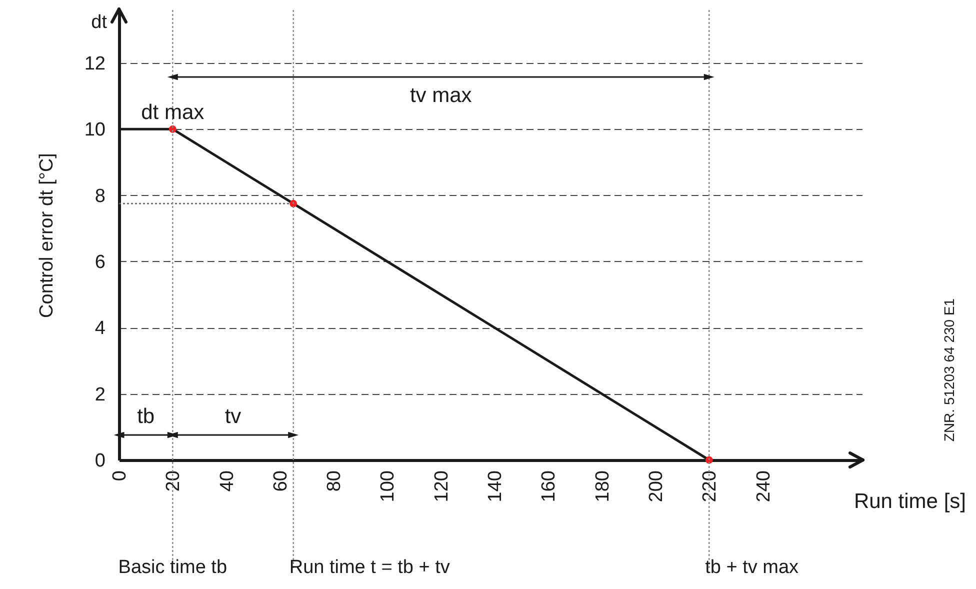  Describe the element at coordinates (281, 481) in the screenshot. I see `x-tick-label: 60` at that location.